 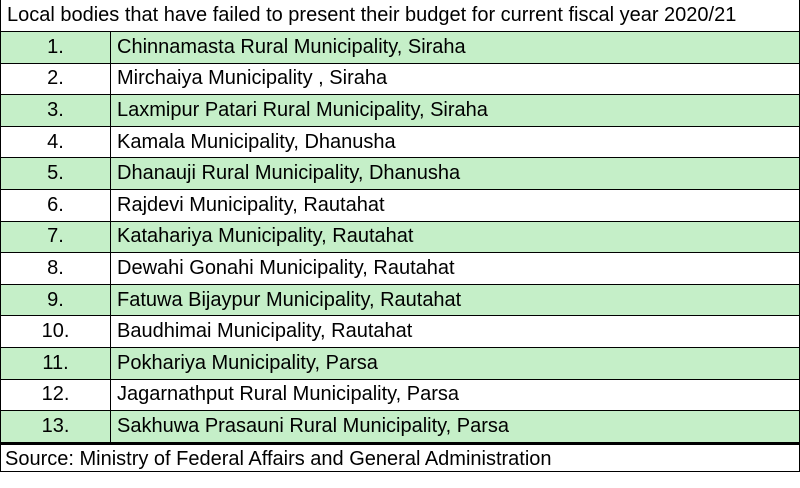 I want to click on row-number: 8., so click(x=55, y=268).